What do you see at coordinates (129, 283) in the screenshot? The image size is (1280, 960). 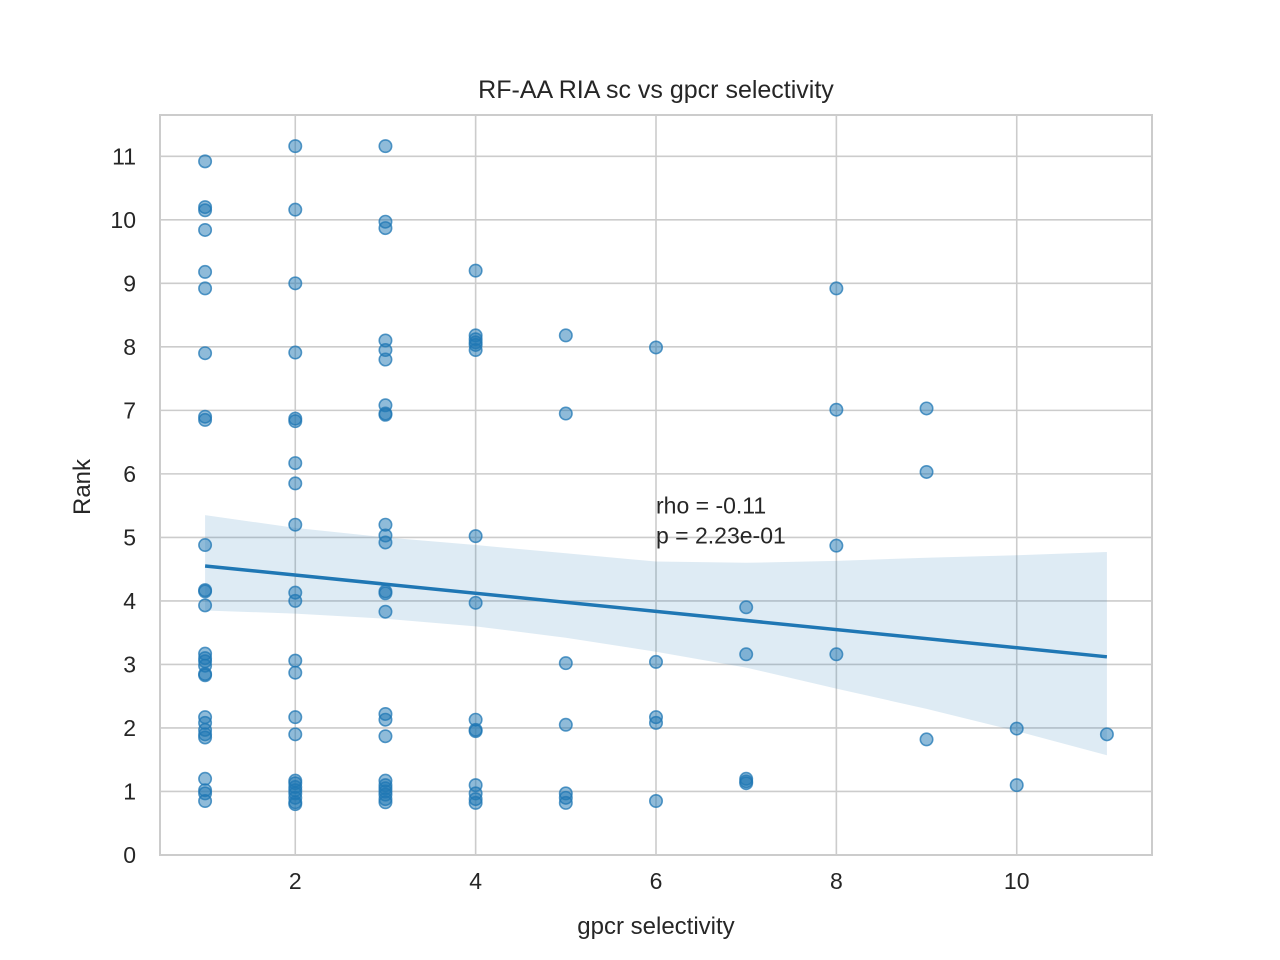 I see `y-tick-label: 9` at bounding box center [129, 283].